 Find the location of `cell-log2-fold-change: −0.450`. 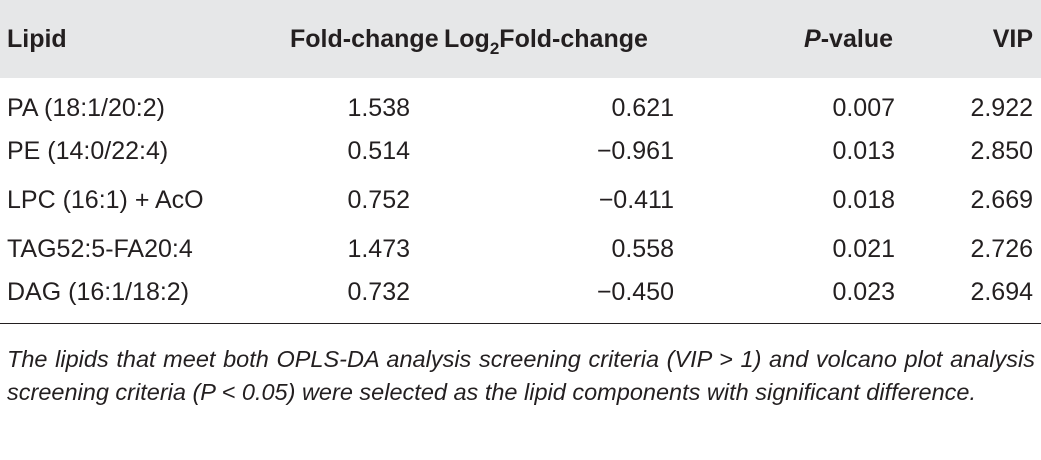

cell-log2-fold-change: −0.450 is located at coordinates (635, 291).